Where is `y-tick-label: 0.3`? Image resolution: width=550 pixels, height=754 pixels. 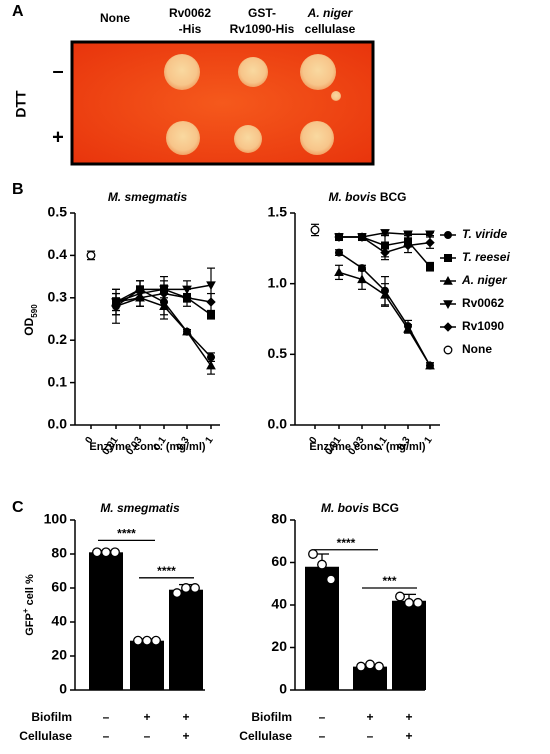 y-tick-label: 0.3 is located at coordinates (58, 297).